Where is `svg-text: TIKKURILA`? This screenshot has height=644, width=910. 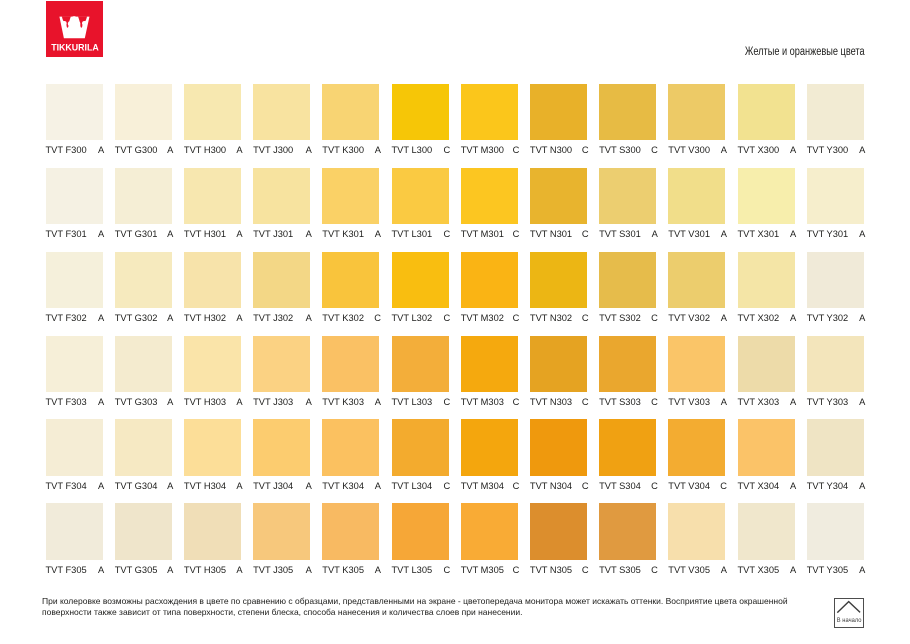 svg-text: TIKKURILA is located at coordinates (75, 47).